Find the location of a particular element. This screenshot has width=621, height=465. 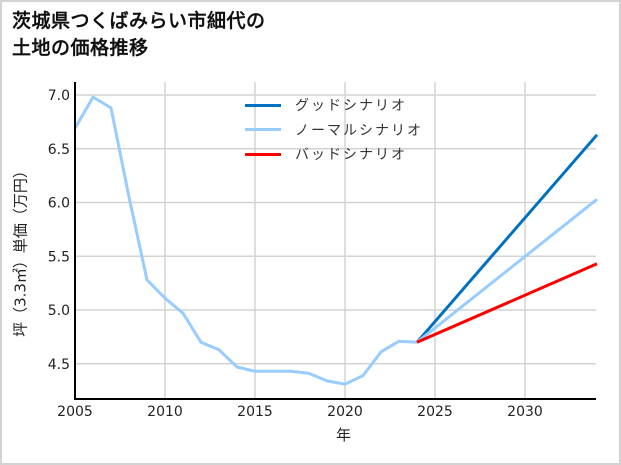

legend-label-normal: ノーマルシナリオ is located at coordinates (359, 130).